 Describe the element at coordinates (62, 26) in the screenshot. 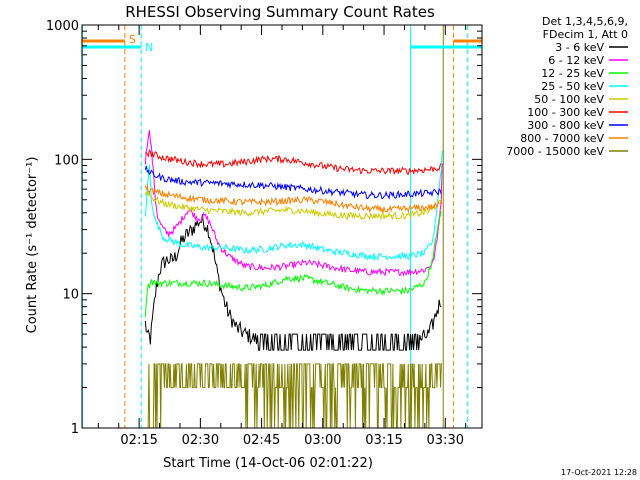

I see `y-tick-label-3: 1000` at that location.